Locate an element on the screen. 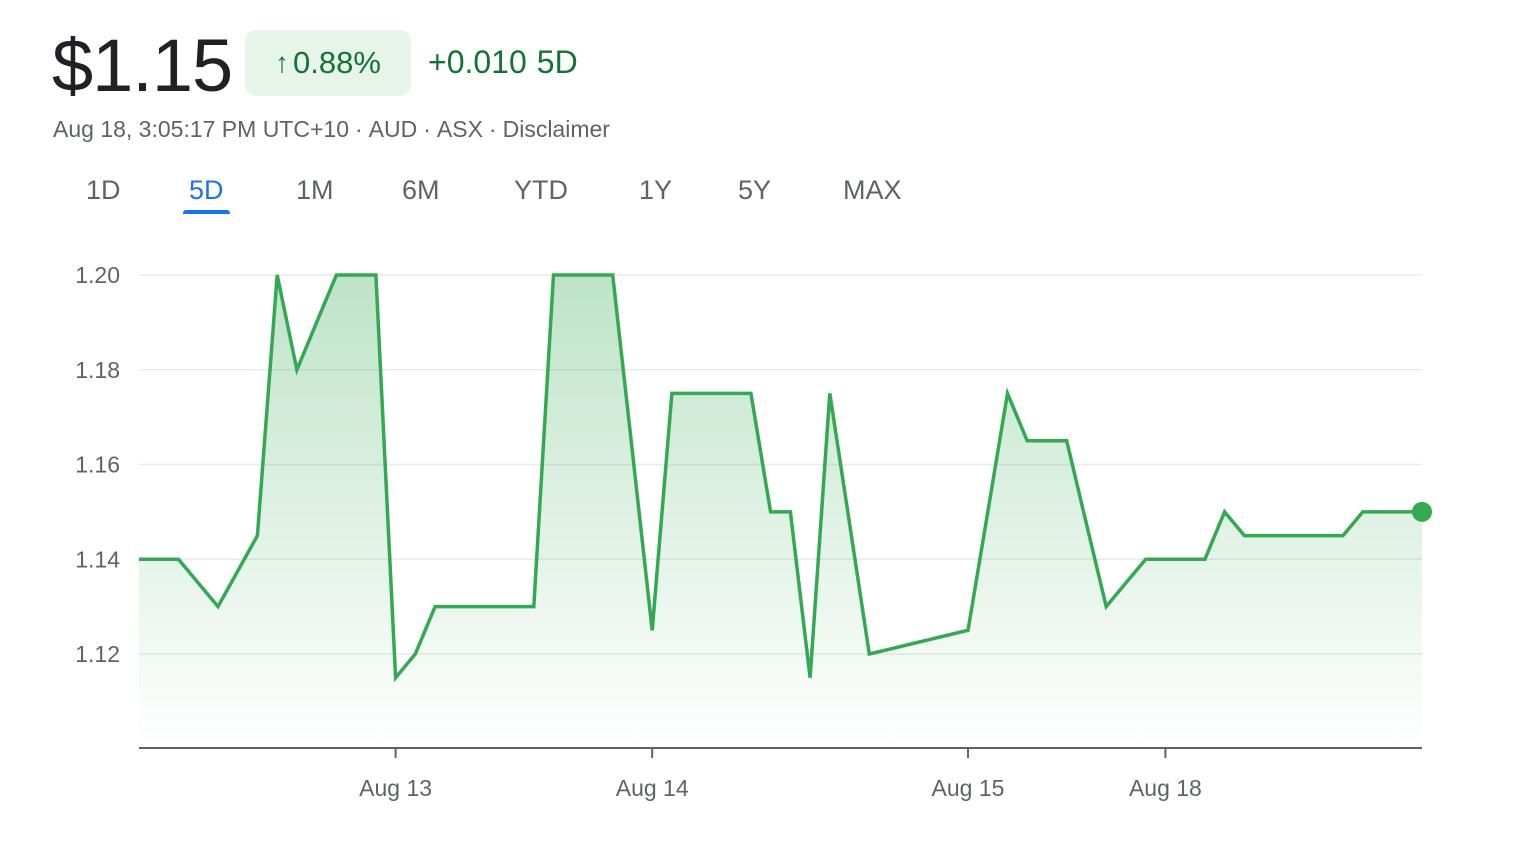 Image resolution: width=1533 pixels, height=842 pixels. tab-5d: 5D is located at coordinates (206, 191).